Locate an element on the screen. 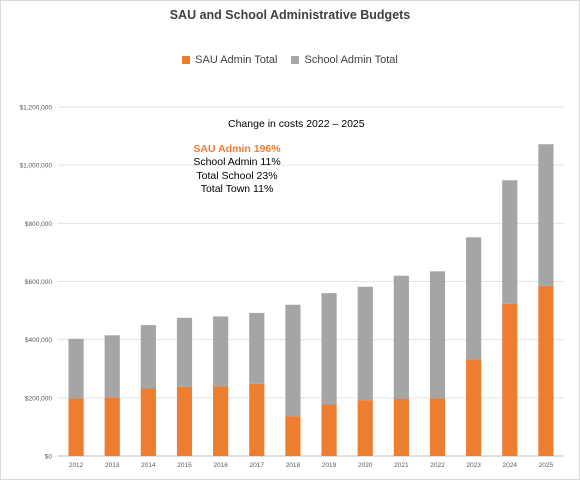  legend-item-school: School Admin Total is located at coordinates (344, 60).